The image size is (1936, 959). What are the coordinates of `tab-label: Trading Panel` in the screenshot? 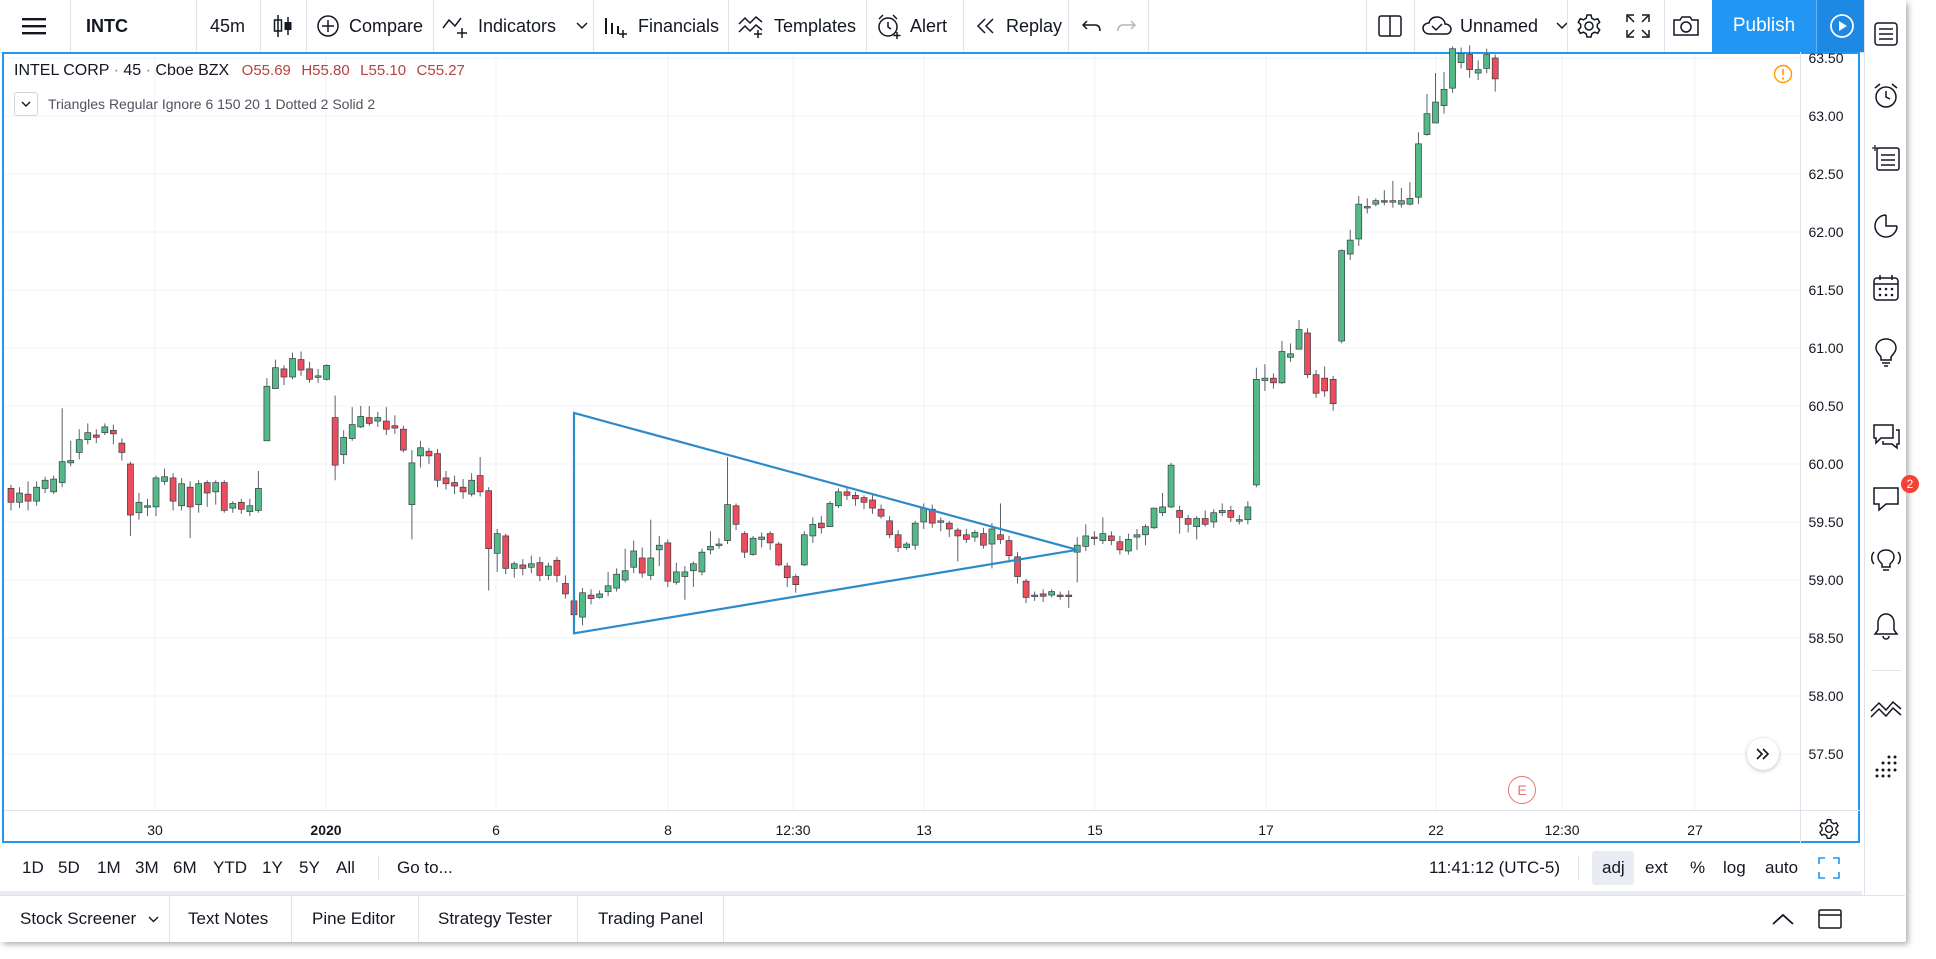 It's located at (651, 918).